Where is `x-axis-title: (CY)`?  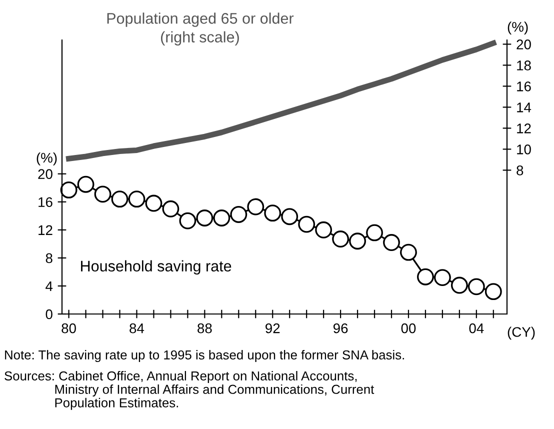 x-axis-title: (CY) is located at coordinates (521, 333).